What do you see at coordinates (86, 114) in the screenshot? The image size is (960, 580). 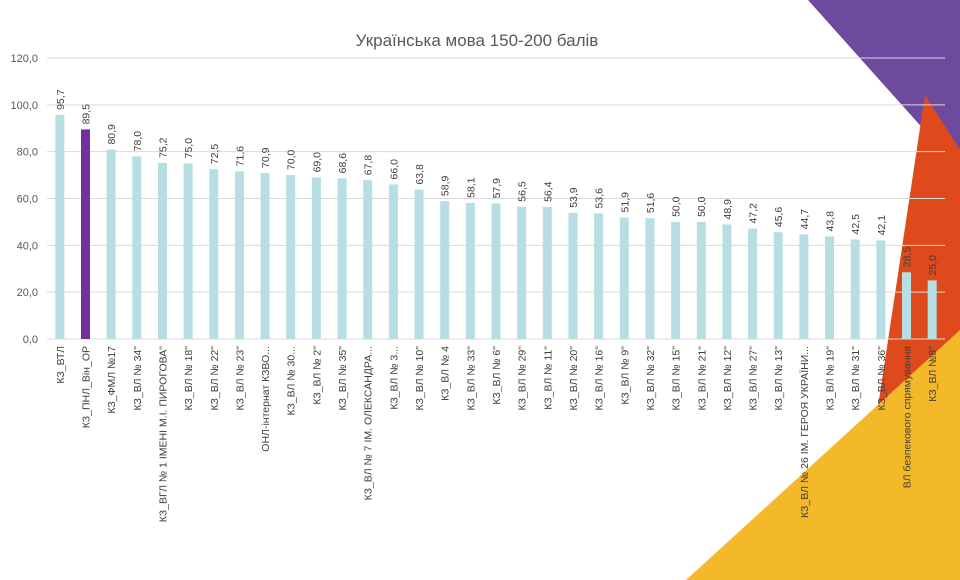 I see `data-label: 89,5` at bounding box center [86, 114].